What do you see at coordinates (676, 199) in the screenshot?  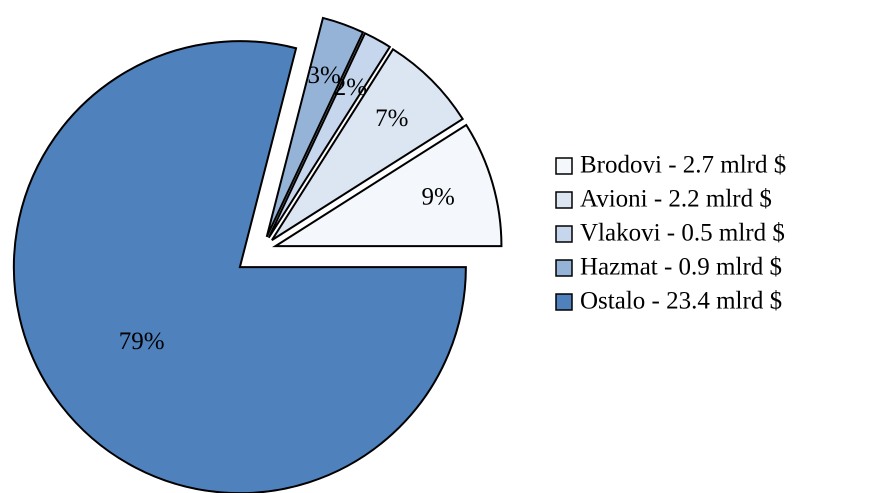 I see `legend-label: Avioni - 2.2 mlrd $` at bounding box center [676, 199].